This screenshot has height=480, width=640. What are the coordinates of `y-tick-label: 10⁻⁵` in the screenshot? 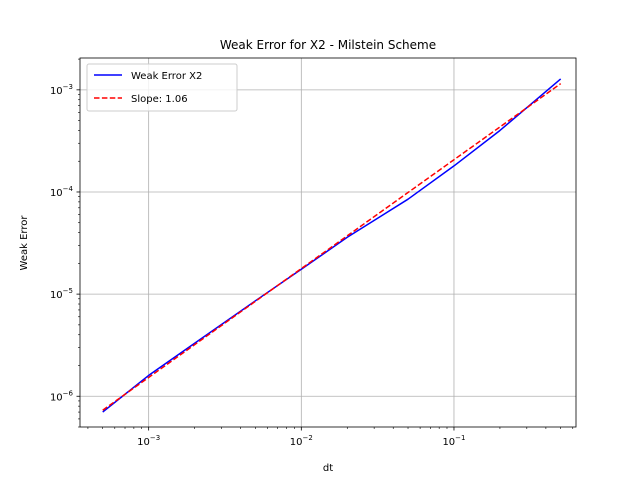 It's located at (61, 294).